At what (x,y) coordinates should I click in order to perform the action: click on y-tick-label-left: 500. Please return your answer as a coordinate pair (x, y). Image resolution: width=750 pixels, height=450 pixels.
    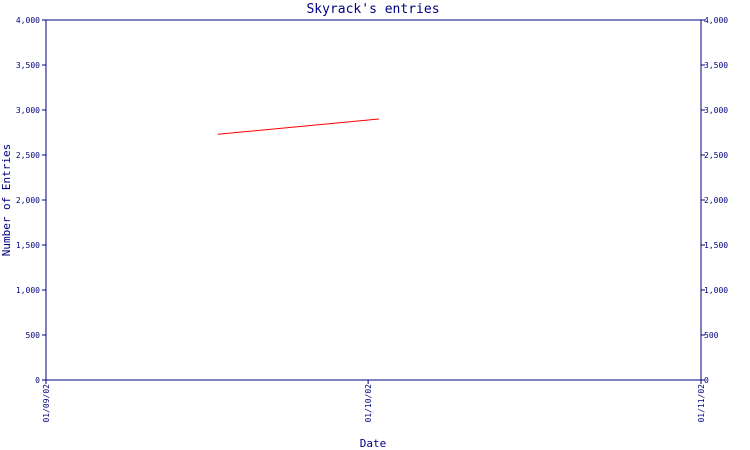
    Looking at the image, I should click on (33, 335).